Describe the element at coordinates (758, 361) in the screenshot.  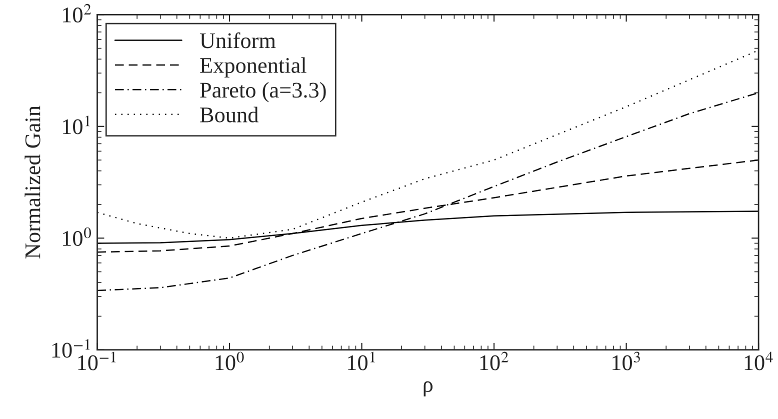
I see `x-tick-label: 10$^{4}$` at that location.